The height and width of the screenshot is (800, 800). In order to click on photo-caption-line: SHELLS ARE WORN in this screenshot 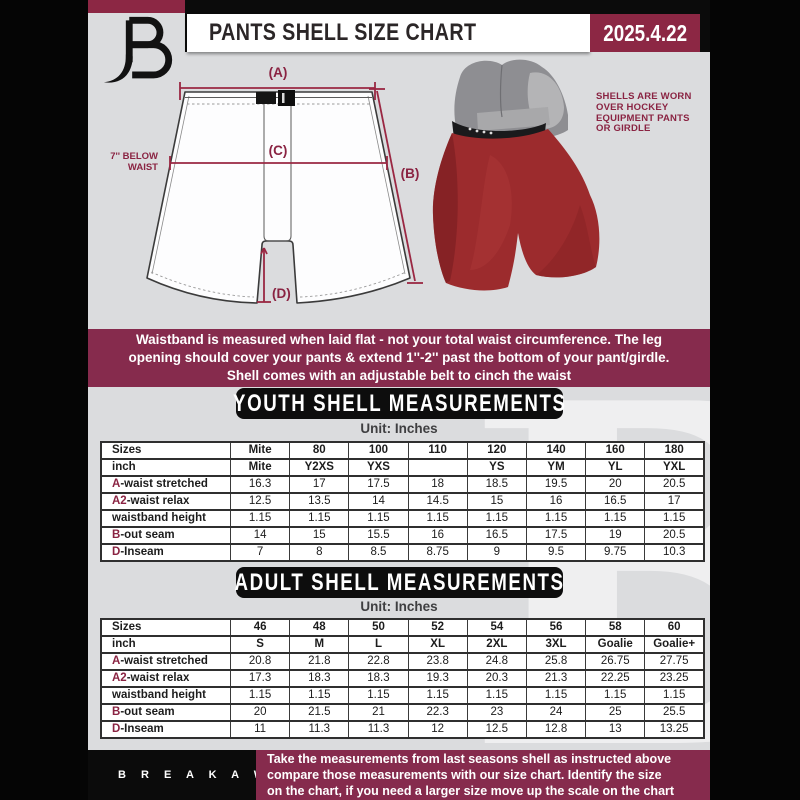, I will do `click(644, 96)`.